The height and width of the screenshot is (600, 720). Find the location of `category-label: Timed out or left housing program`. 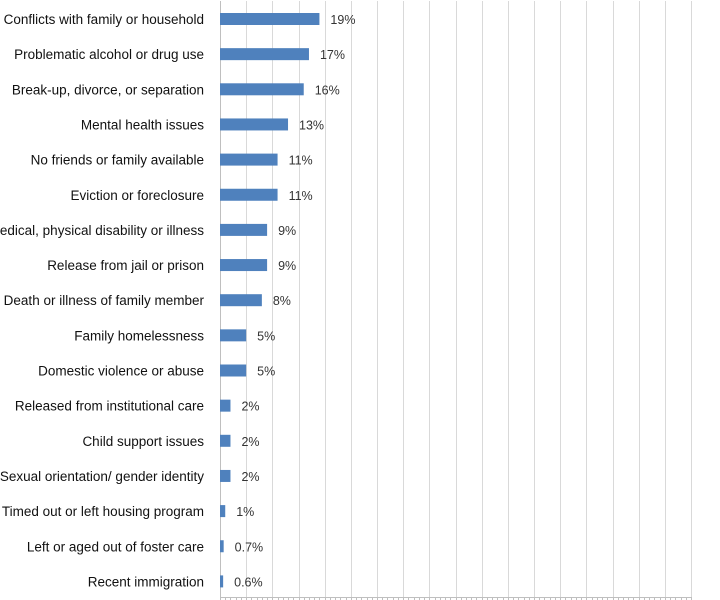

category-label: Timed out or left housing program is located at coordinates (103, 511).